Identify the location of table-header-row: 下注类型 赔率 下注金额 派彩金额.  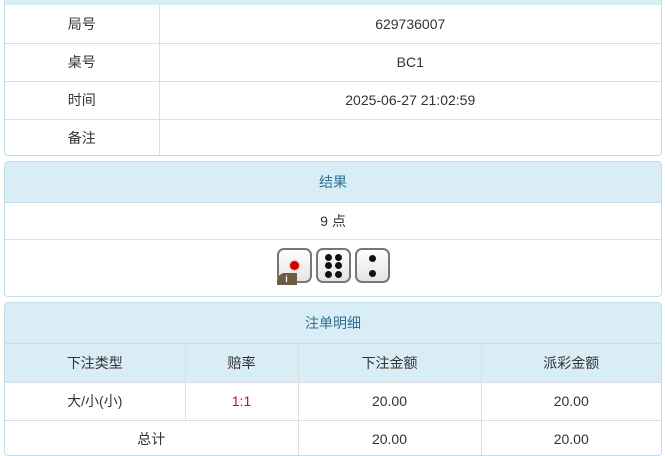
(333, 363).